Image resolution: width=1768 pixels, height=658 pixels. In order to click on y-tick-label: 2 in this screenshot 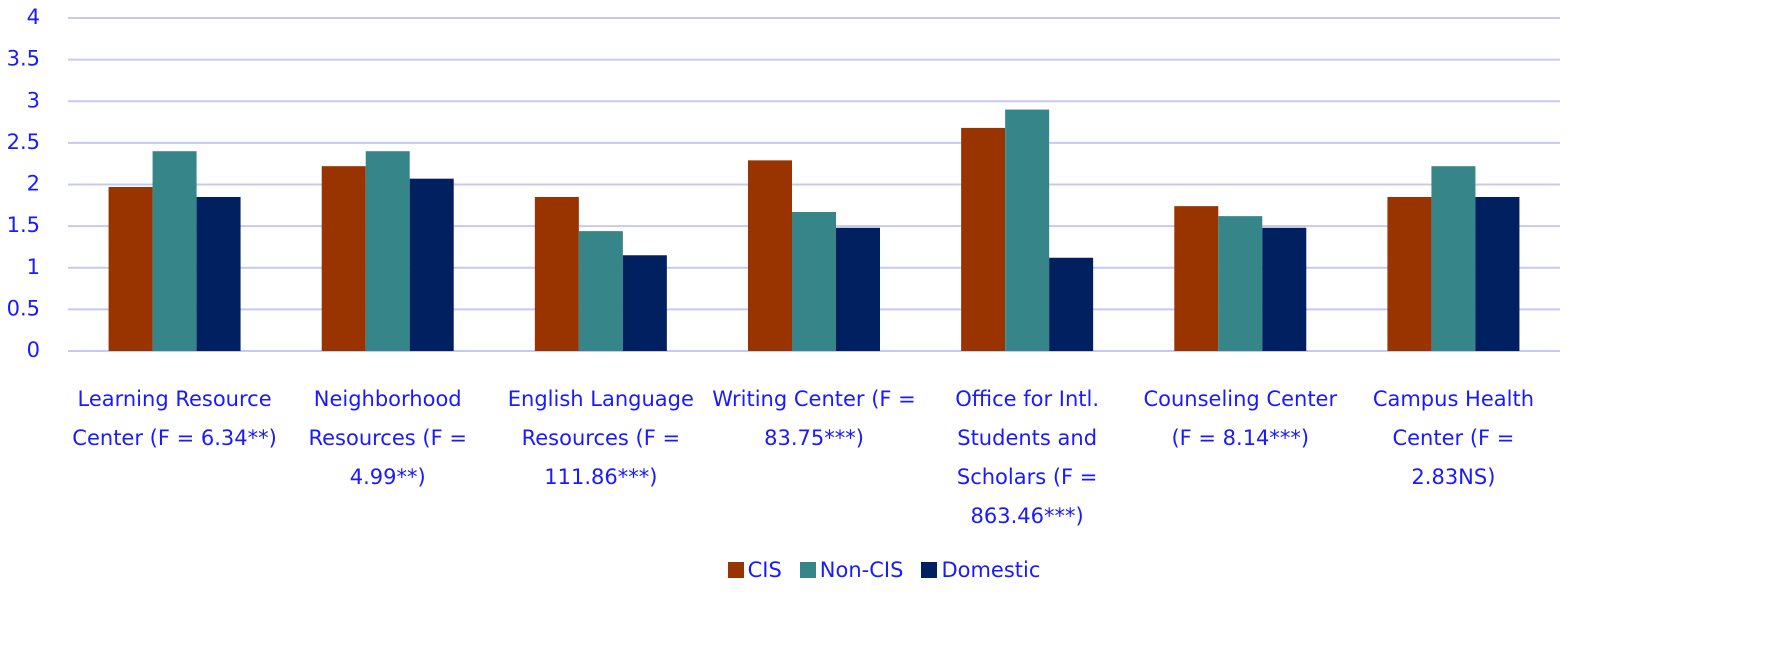, I will do `click(33, 184)`.